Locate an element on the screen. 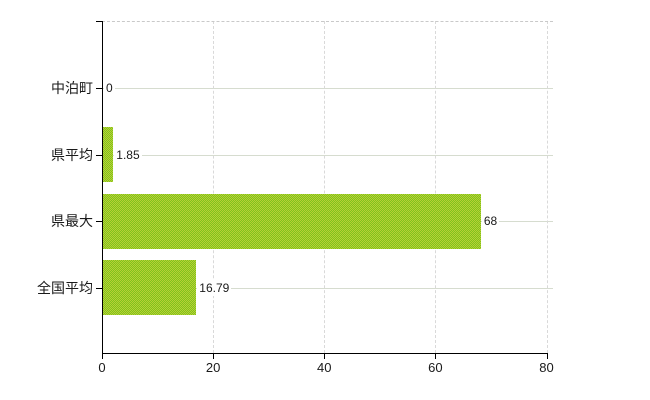  value-label: 16.79 is located at coordinates (214, 287).